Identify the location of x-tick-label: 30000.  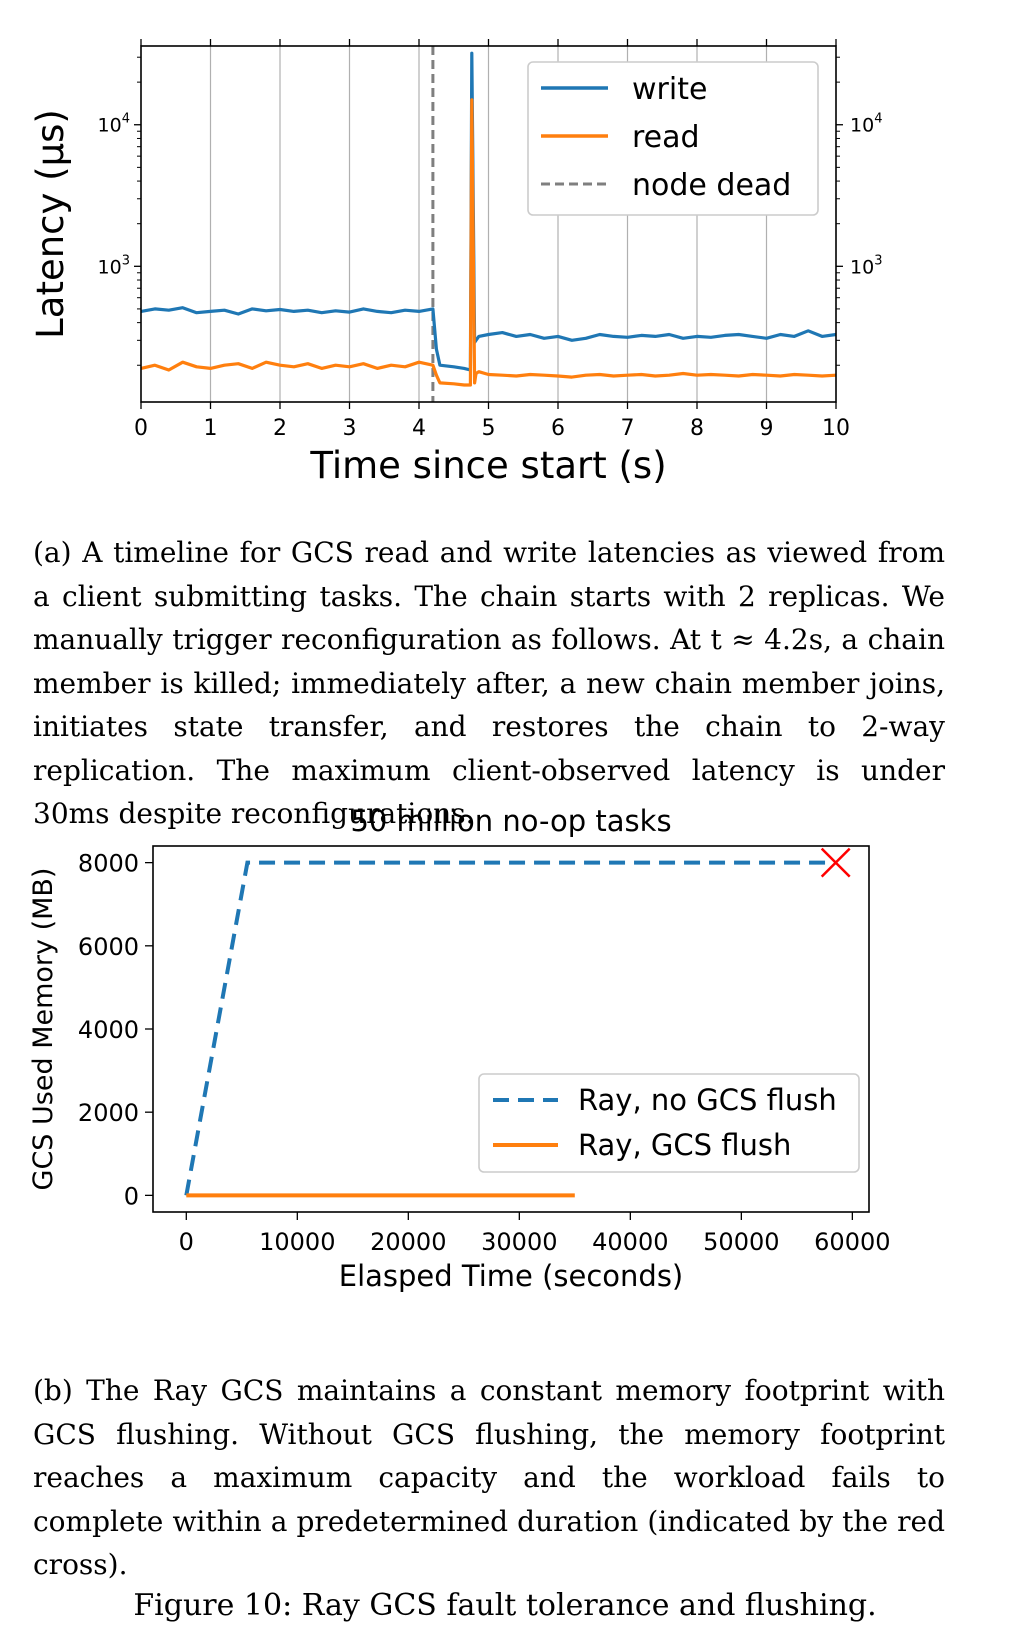
(519, 1242).